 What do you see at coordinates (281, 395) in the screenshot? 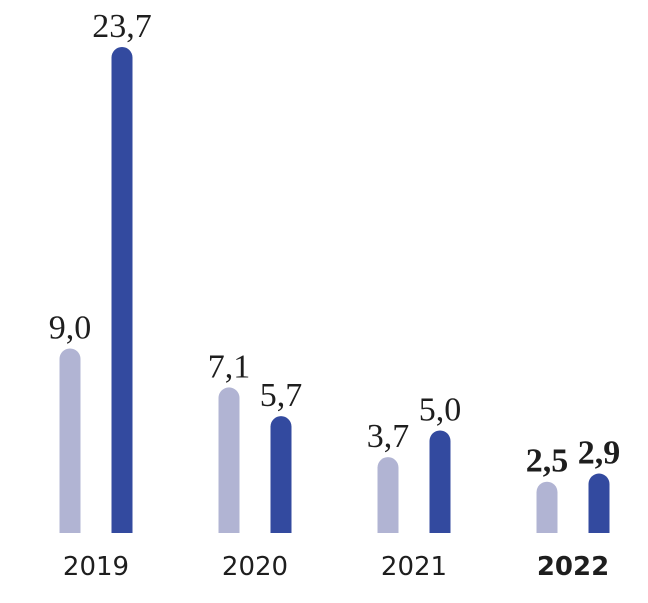
I see `value-label-2020-series-2: 5,7` at bounding box center [281, 395].